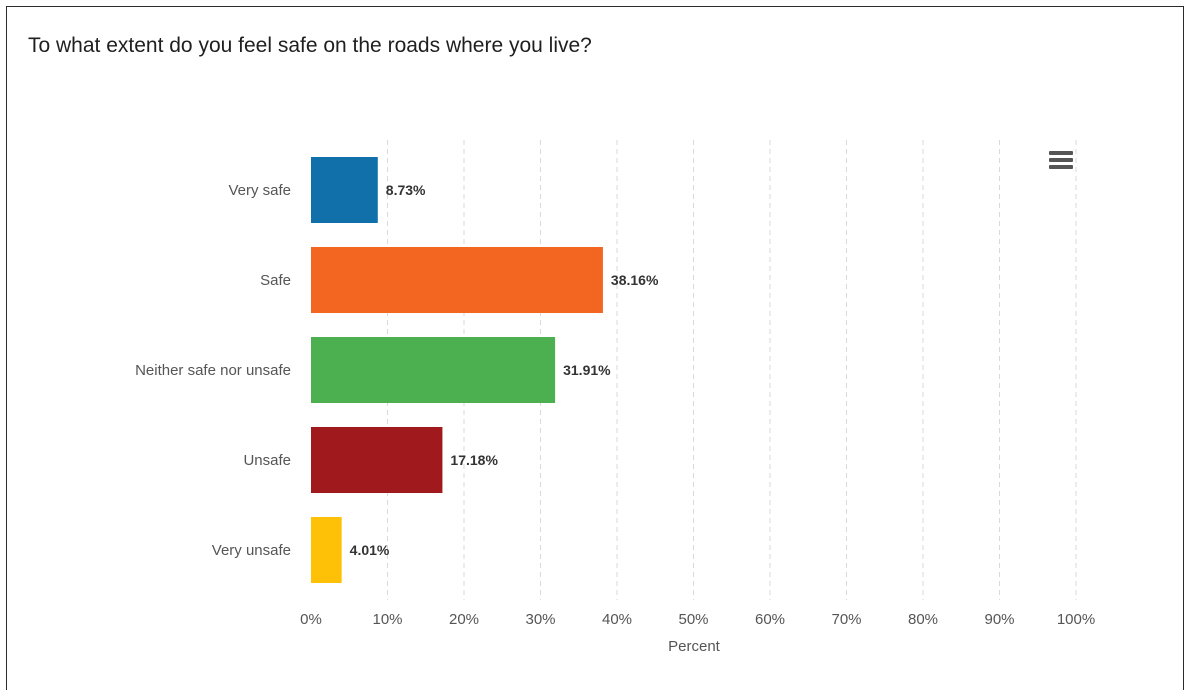 Image resolution: width=1192 pixels, height=690 pixels. I want to click on data-label: 8.73%, so click(406, 190).